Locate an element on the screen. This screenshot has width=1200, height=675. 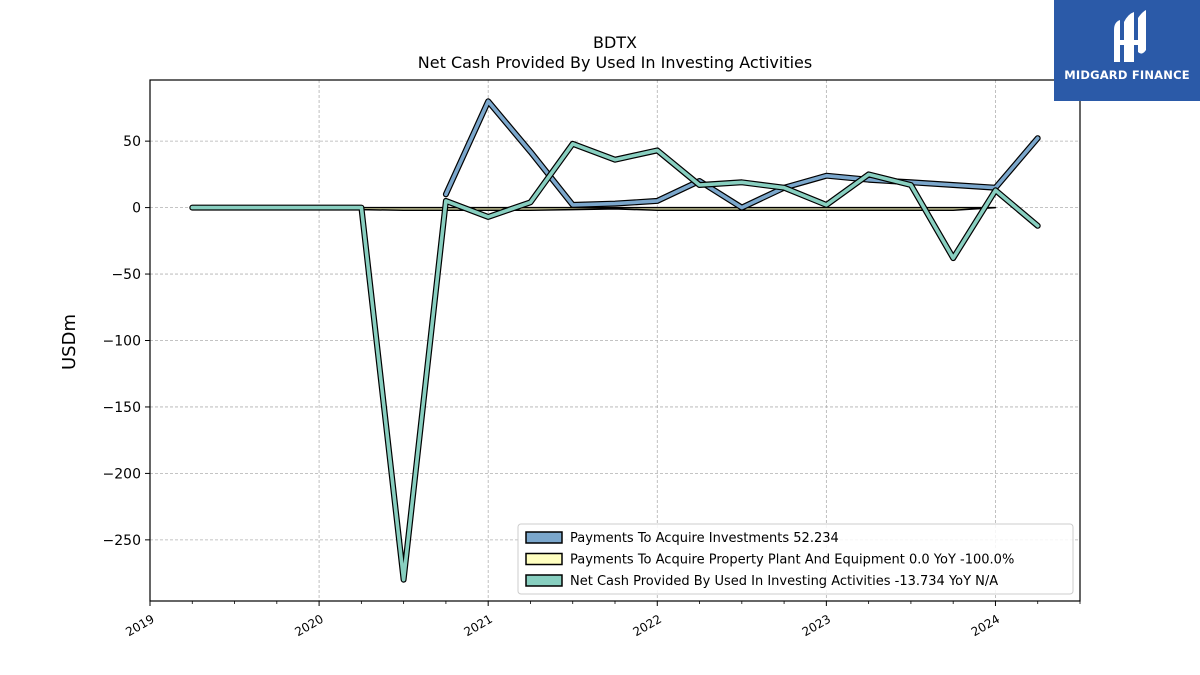
brand-logo: MIDGARD FINANCE is located at coordinates (1127, 50).